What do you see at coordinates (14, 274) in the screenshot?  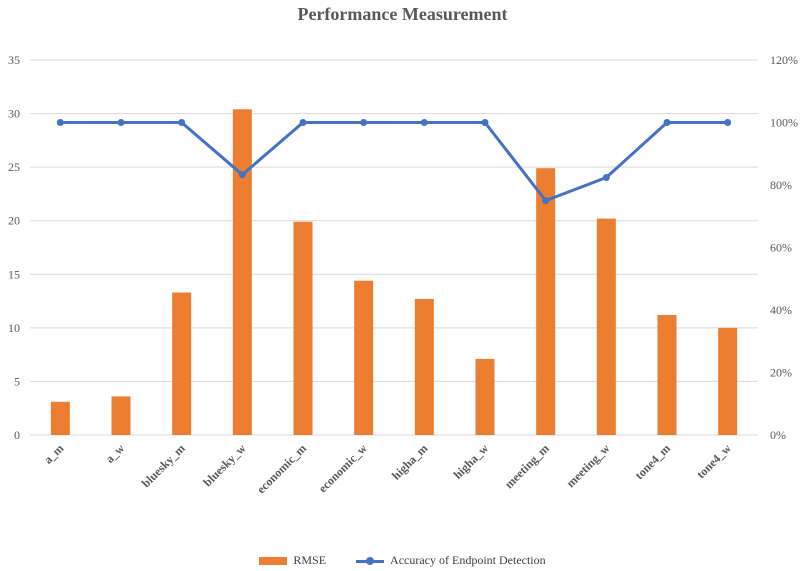 I see `left-tick-label: 15` at bounding box center [14, 274].